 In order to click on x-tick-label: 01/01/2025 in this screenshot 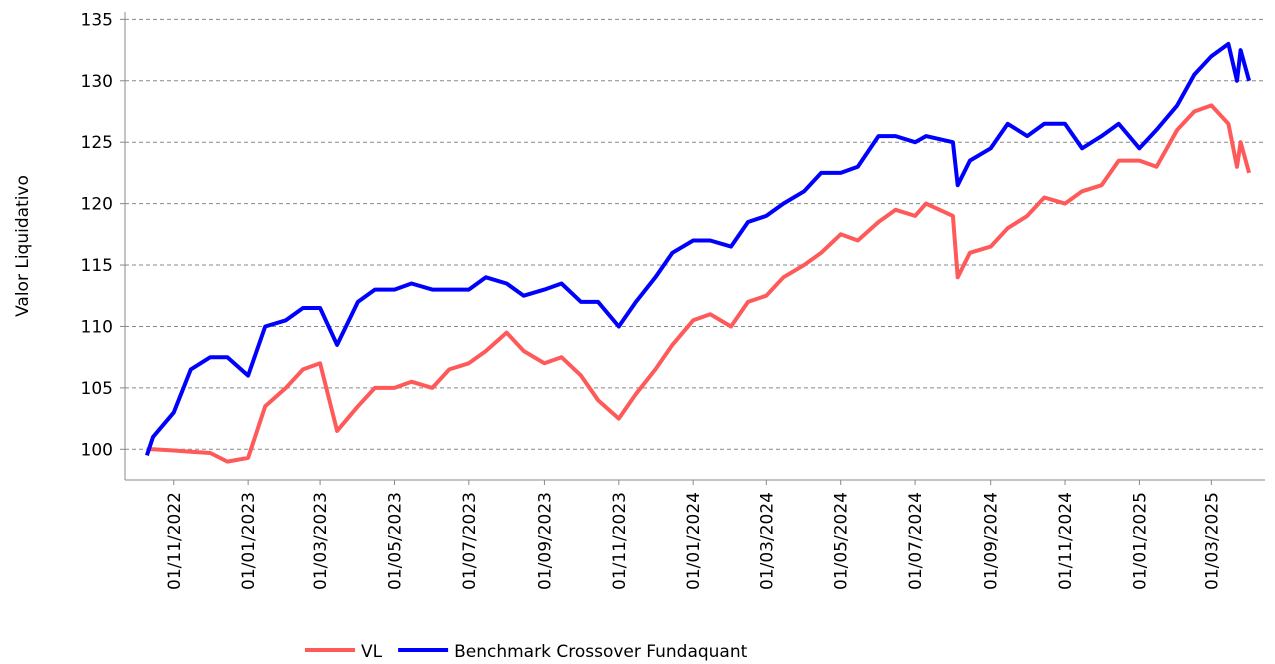, I will do `click(1140, 541)`.